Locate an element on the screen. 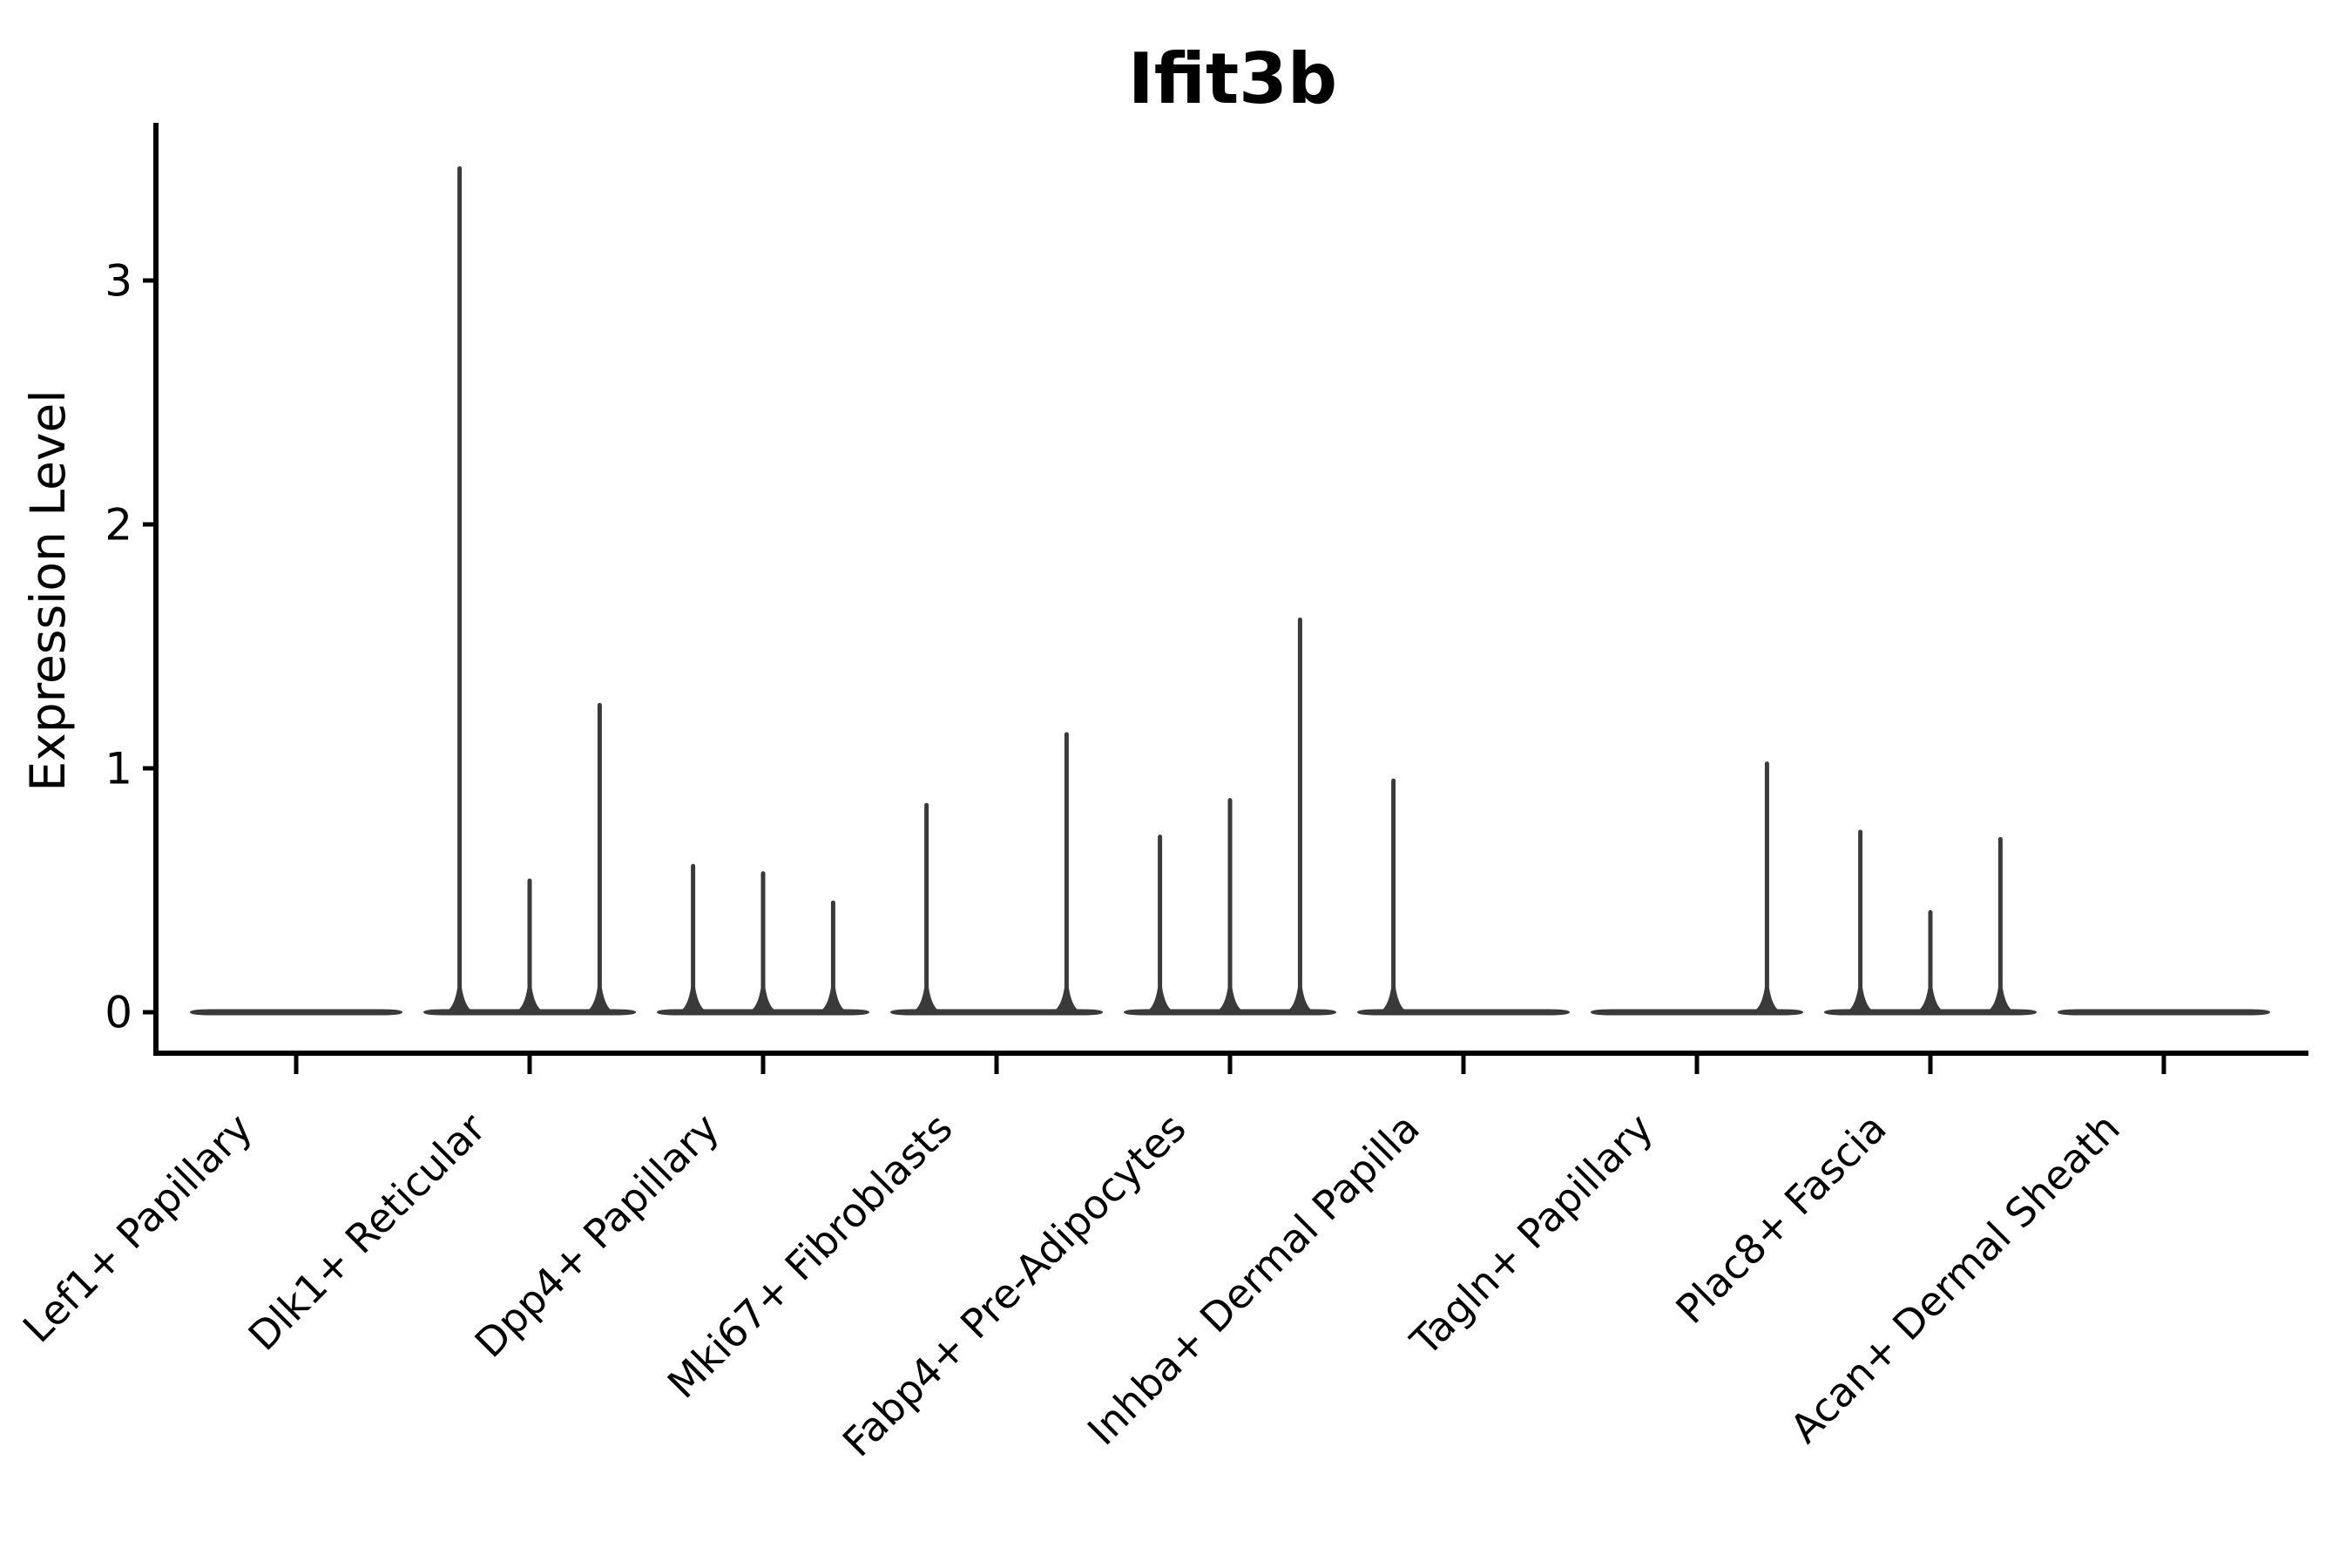  chart-title: Ifit3b is located at coordinates (1232, 78).